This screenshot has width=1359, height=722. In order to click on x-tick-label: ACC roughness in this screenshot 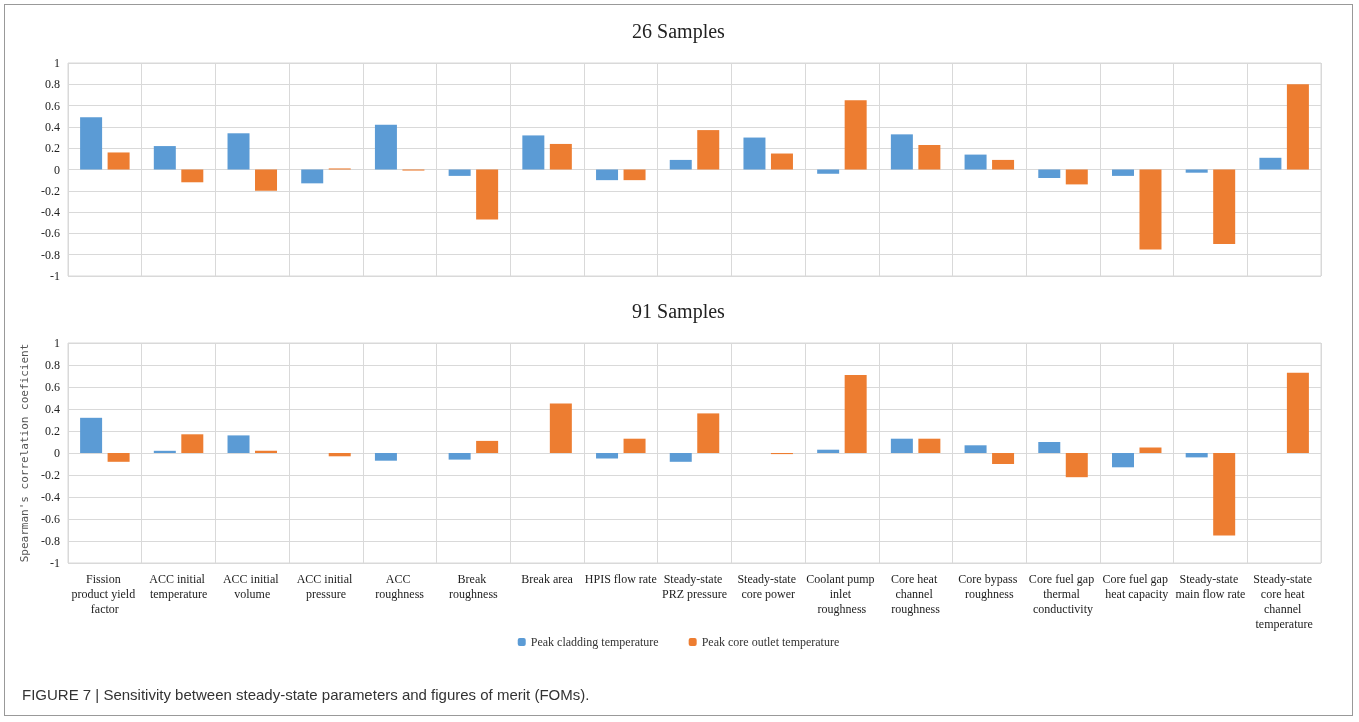, I will do `click(400, 586)`.